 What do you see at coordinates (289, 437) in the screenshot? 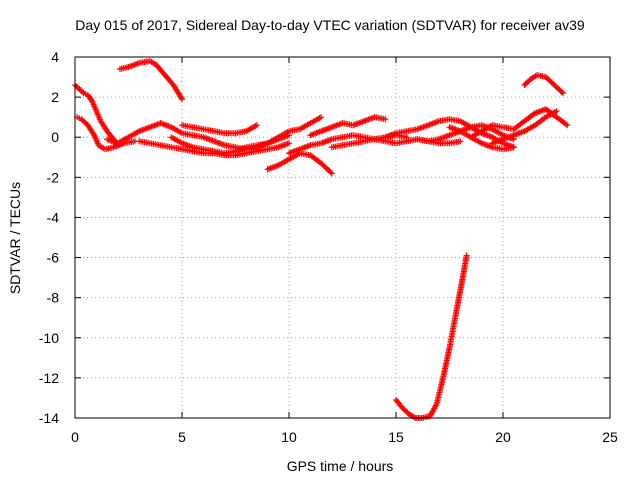
I see `x-tick-label: 10` at bounding box center [289, 437].